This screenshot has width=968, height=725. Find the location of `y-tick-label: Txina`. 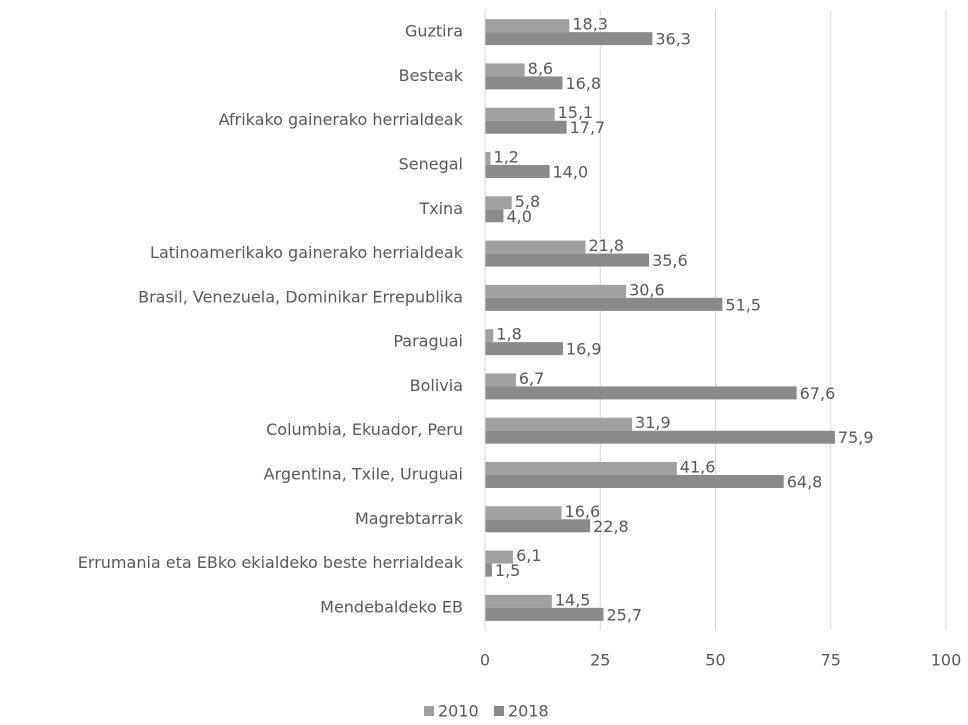

y-tick-label: Txina is located at coordinates (440, 208).